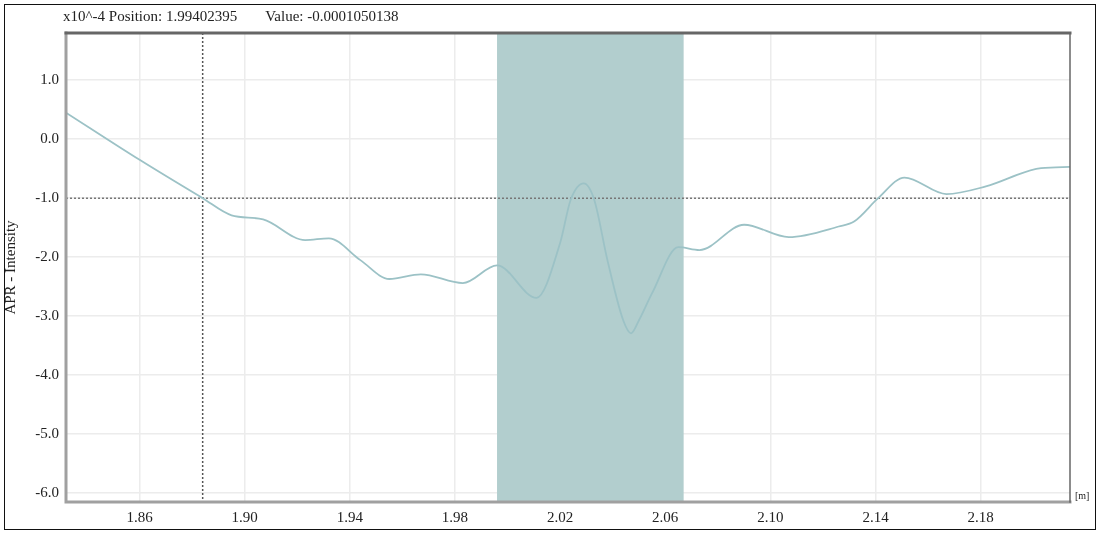  What do you see at coordinates (770, 516) in the screenshot?
I see `x-tick-label: 2.10` at bounding box center [770, 516].